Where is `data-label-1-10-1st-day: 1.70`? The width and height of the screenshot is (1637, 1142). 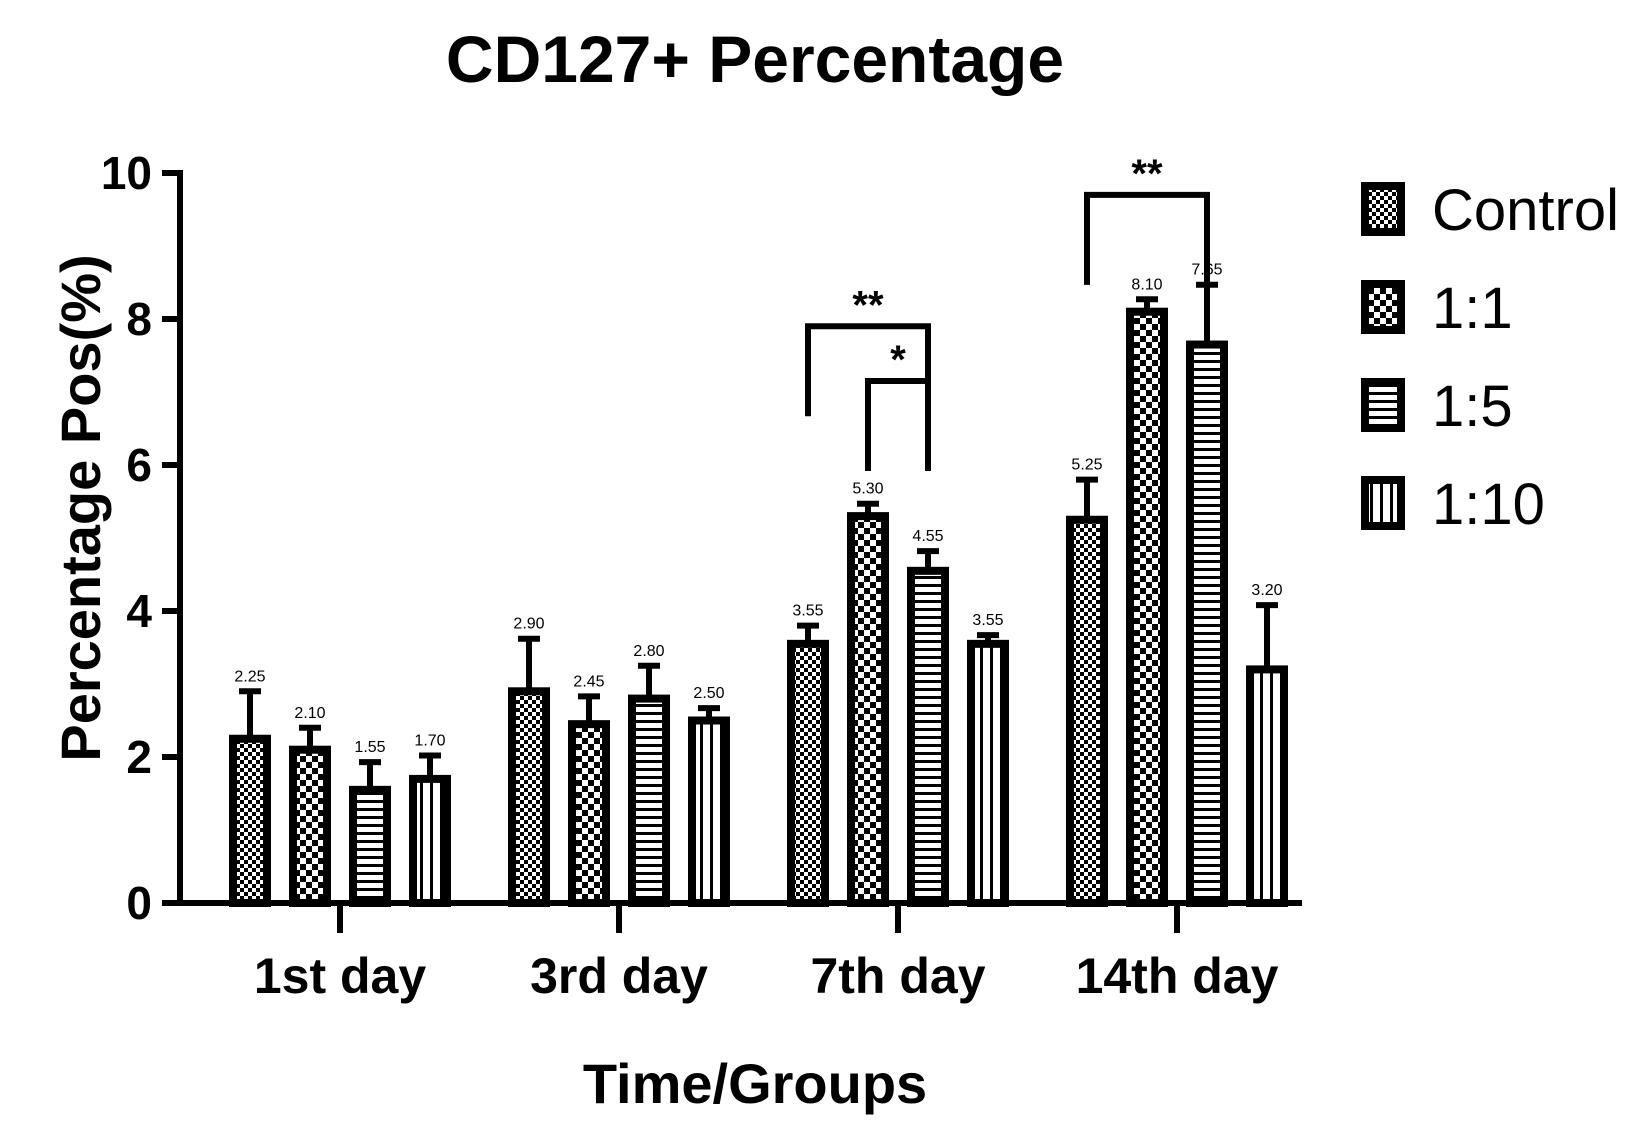 data-label-1-10-1st-day: 1.70 is located at coordinates (429, 741).